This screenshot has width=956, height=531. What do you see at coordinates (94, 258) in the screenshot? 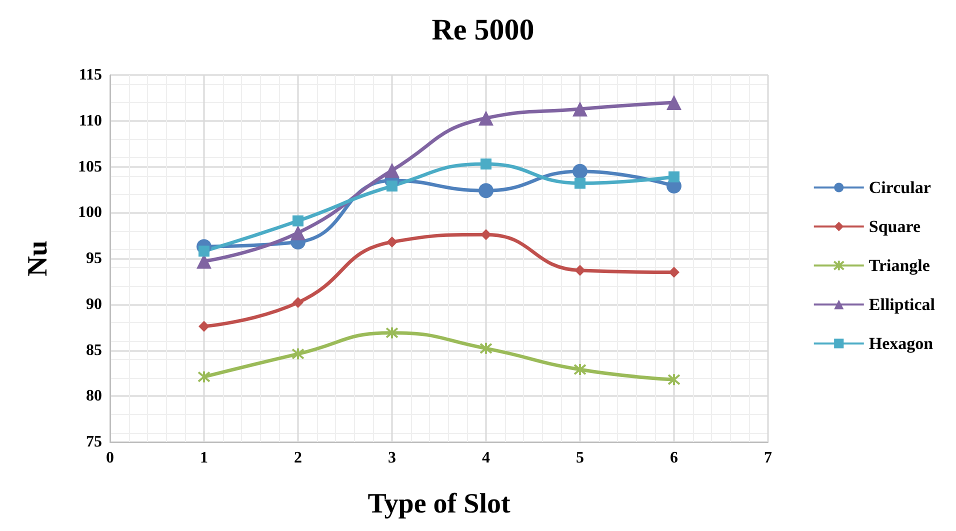
I see `y-tick-label: 95` at bounding box center [94, 258].